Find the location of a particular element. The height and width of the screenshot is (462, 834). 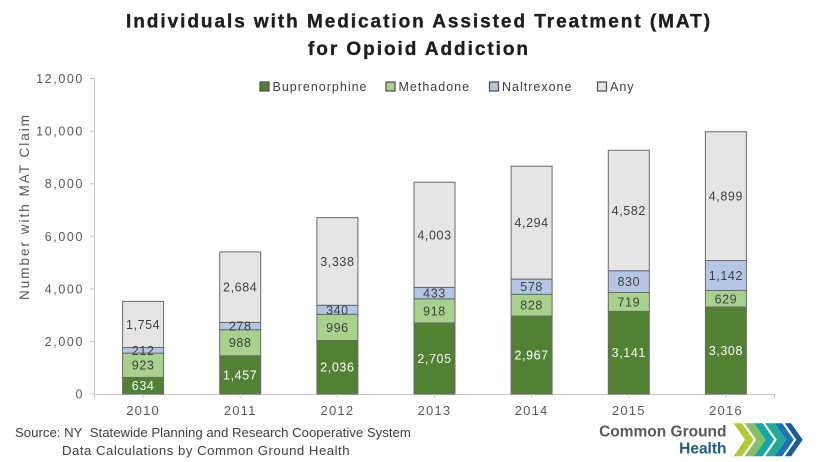

svg-text: 212 is located at coordinates (143, 351).